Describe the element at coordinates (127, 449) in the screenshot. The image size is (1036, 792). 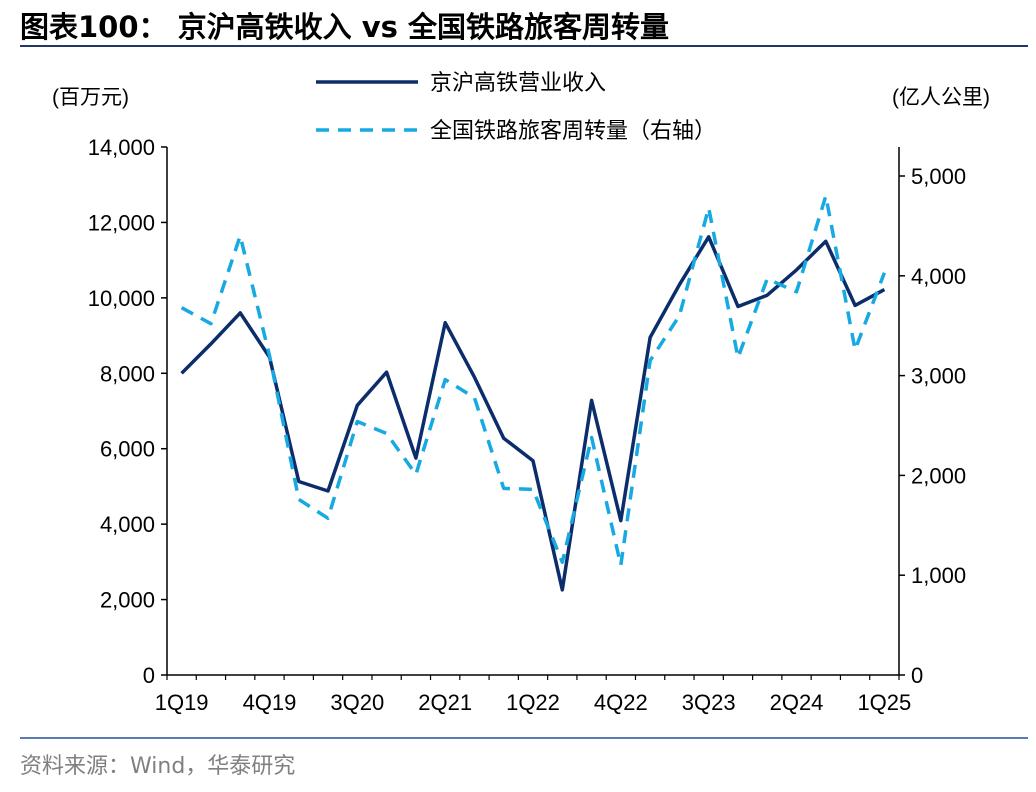
I see `left-axis-tick-label: 6,000` at that location.